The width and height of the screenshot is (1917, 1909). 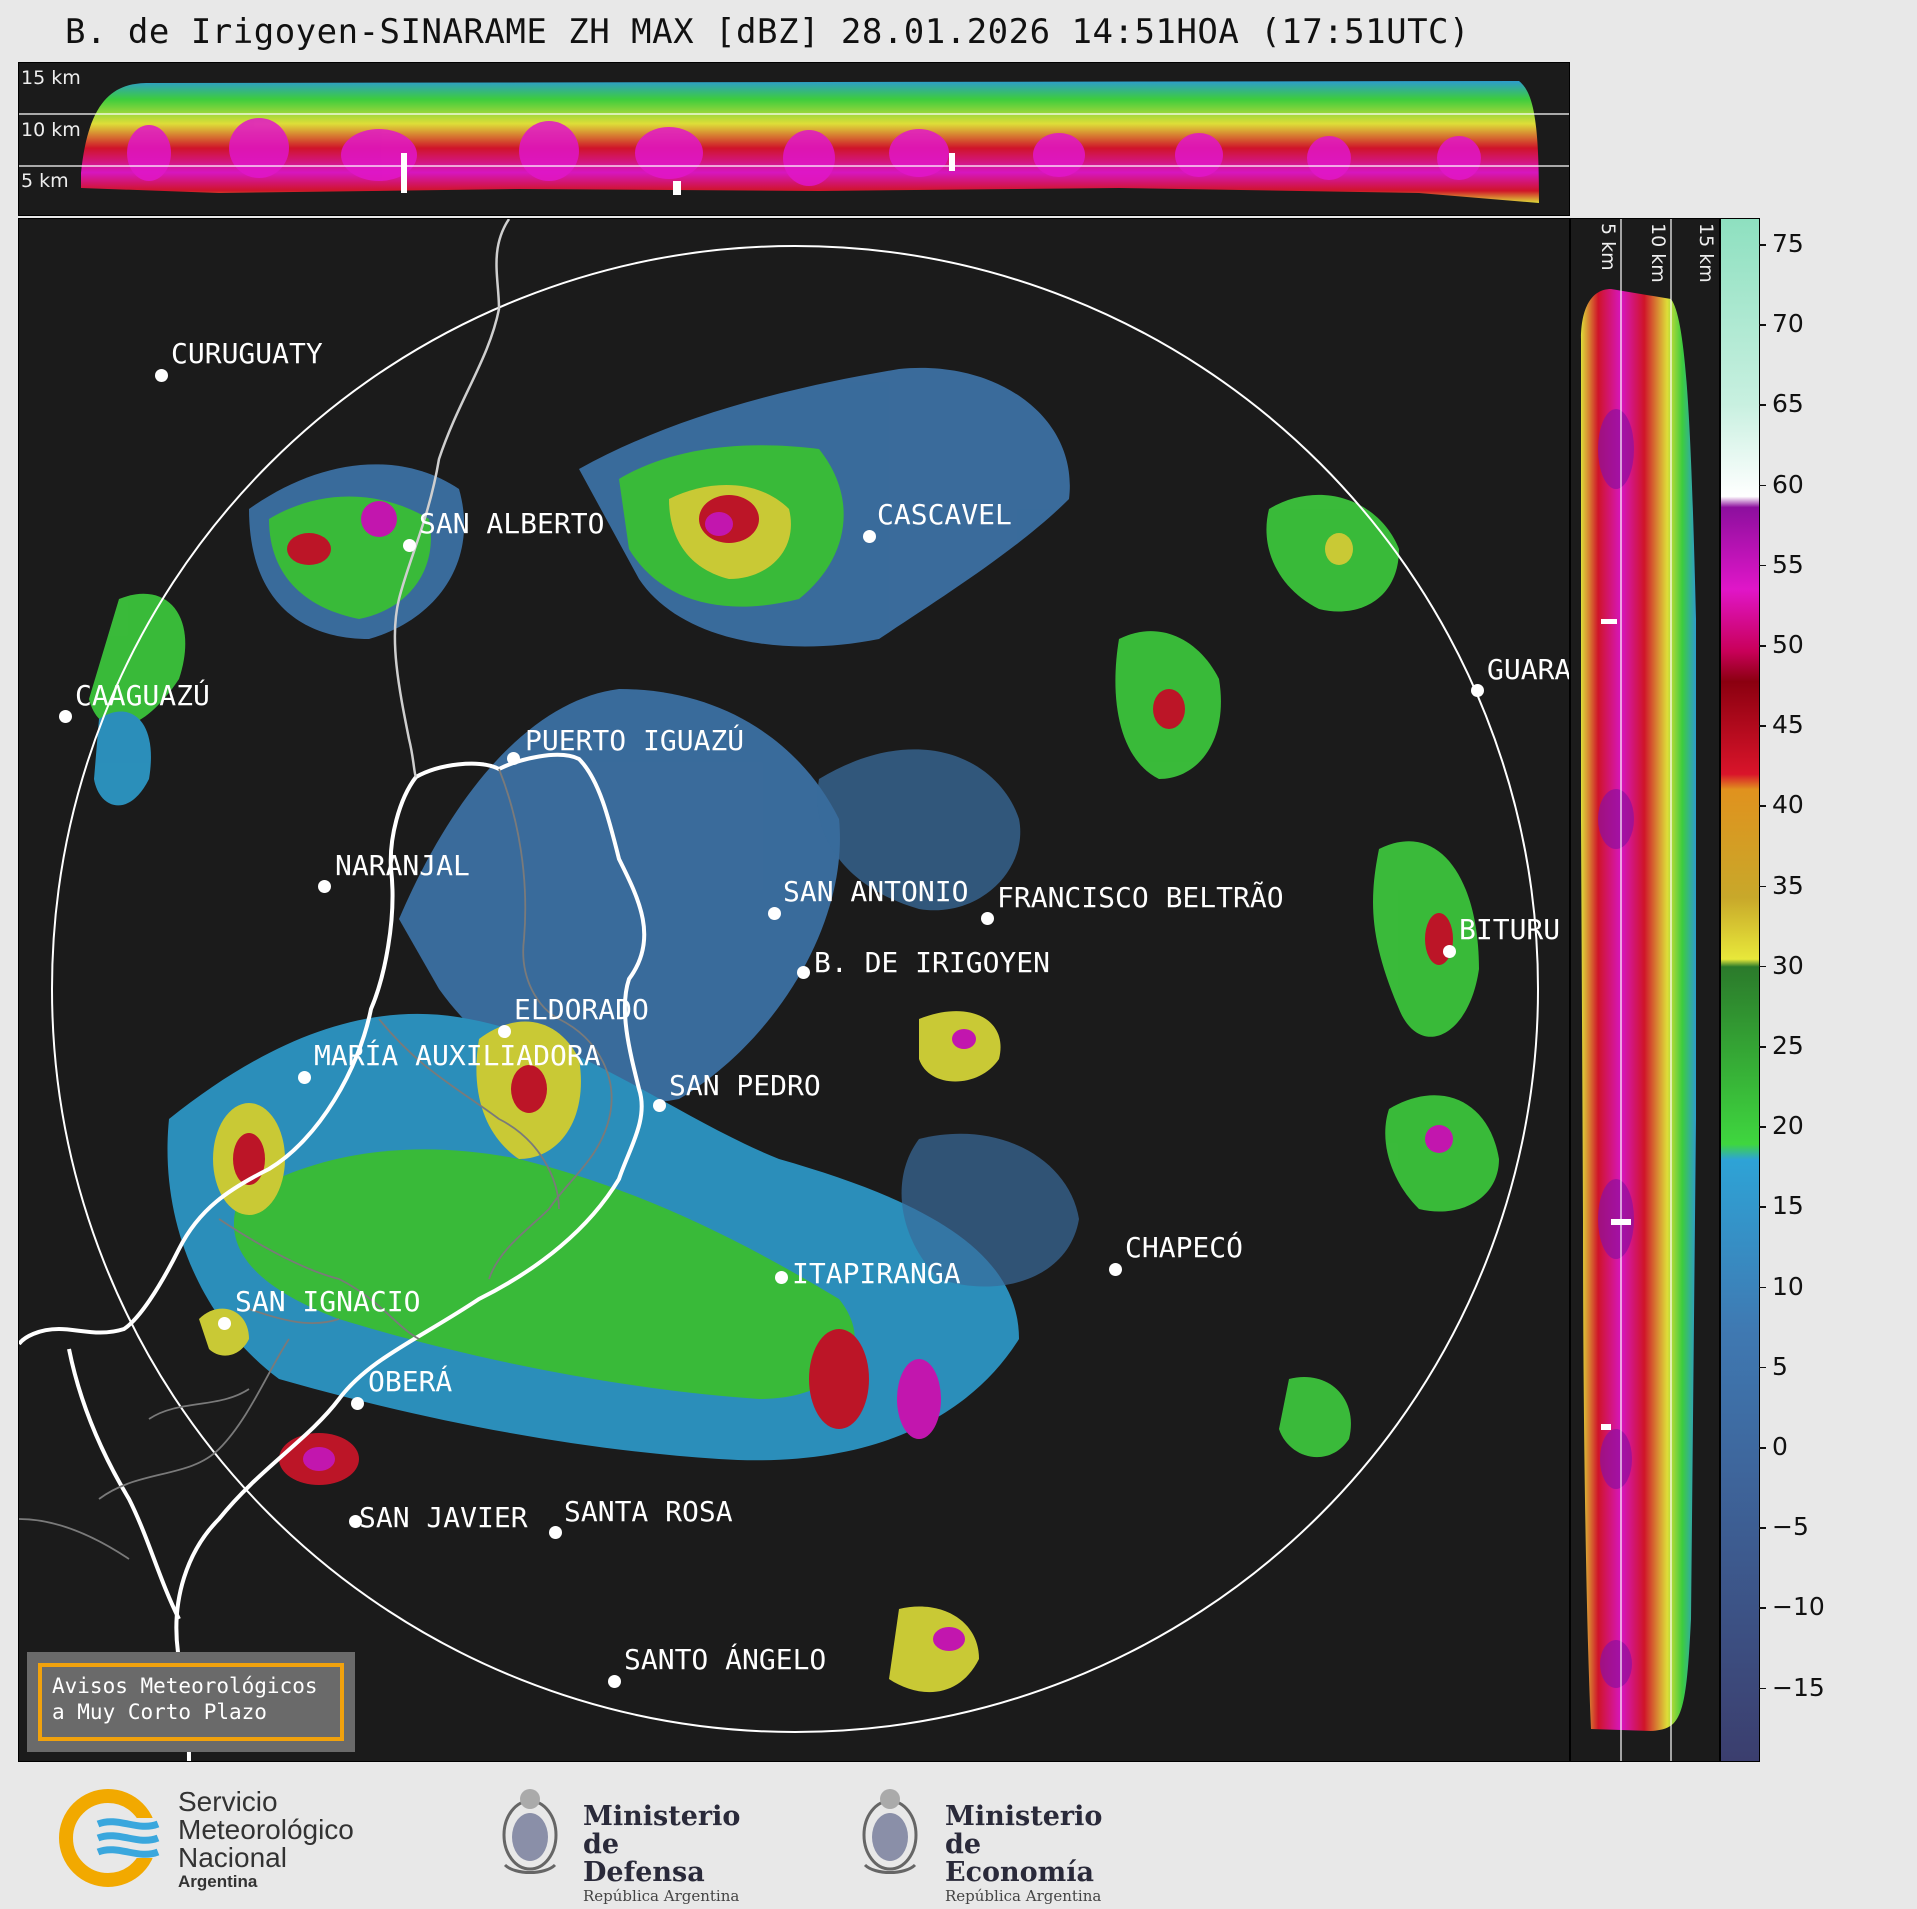 What do you see at coordinates (402, 865) in the screenshot?
I see `city-label-naranjal: NARANJAL` at bounding box center [402, 865].